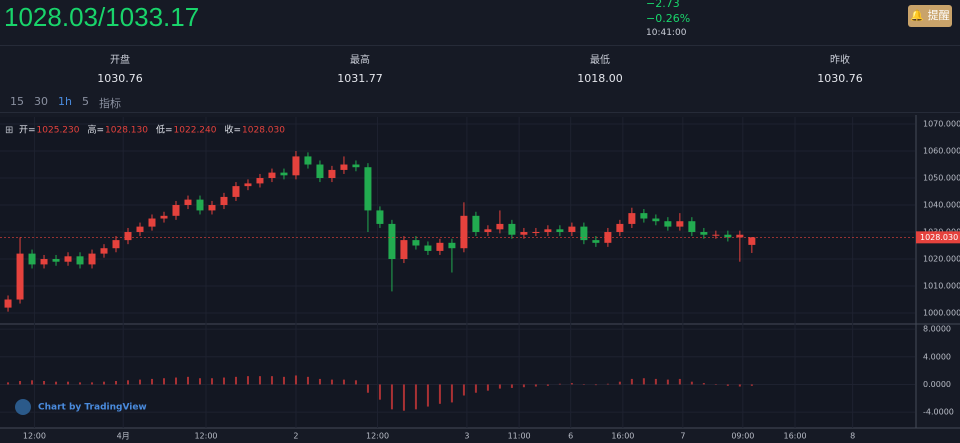  What do you see at coordinates (58, 131) in the screenshot?
I see `legend-value: 1025.230` at bounding box center [58, 131].